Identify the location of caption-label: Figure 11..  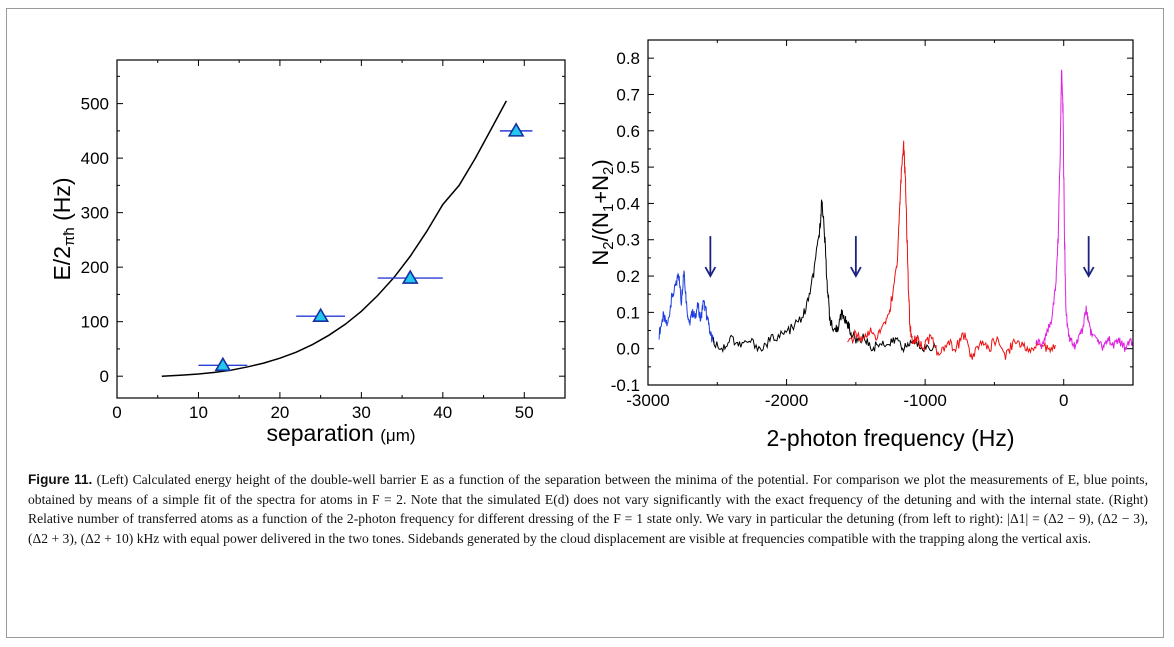
(60, 479).